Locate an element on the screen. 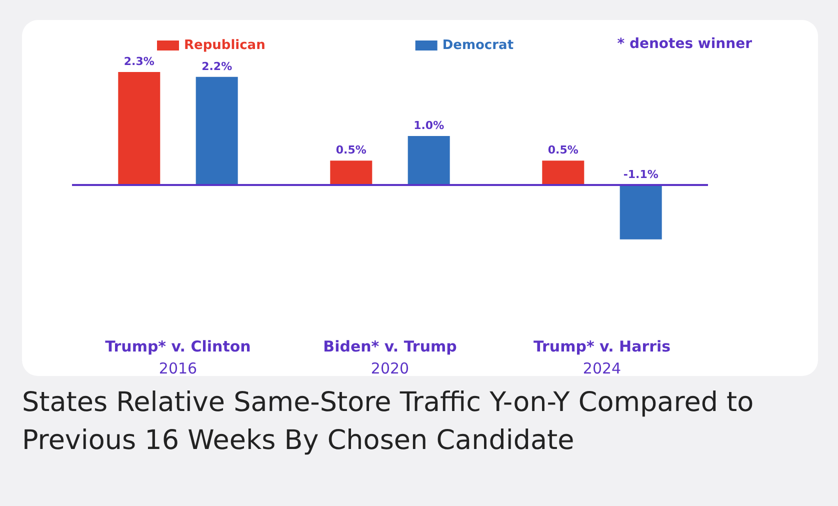 This screenshot has height=506, width=838. text: * denotes winner is located at coordinates (684, 44).